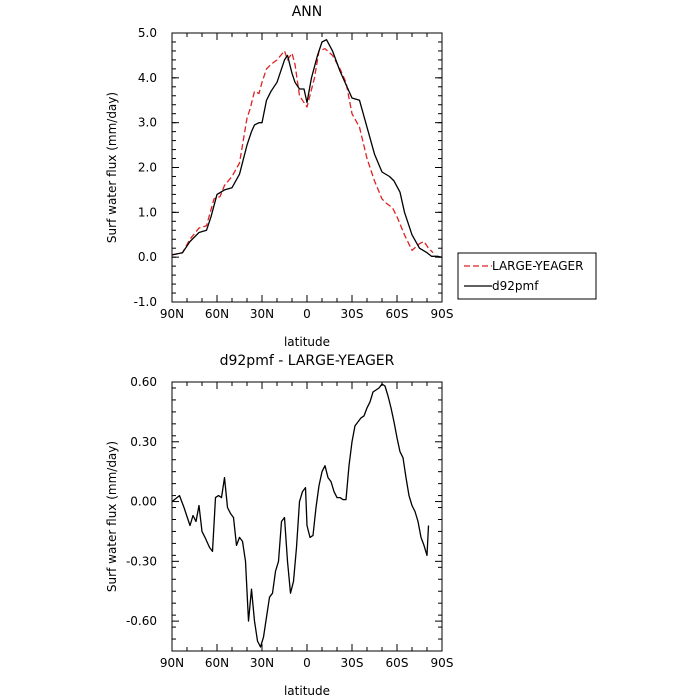 This screenshot has width=700, height=700. I want to click on y-tick-label: -1.0, so click(145, 302).